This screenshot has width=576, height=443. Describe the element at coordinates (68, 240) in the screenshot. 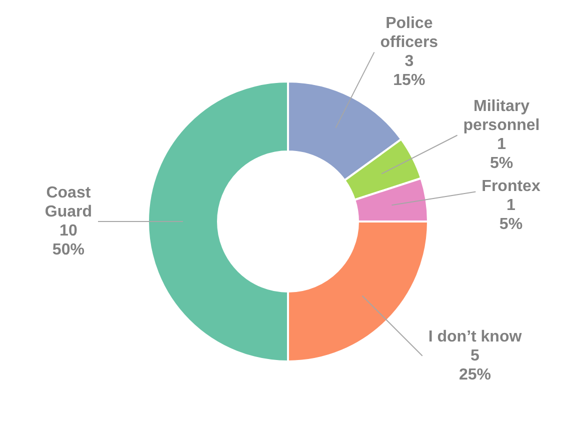

I see `data-label: 10 50%` at that location.